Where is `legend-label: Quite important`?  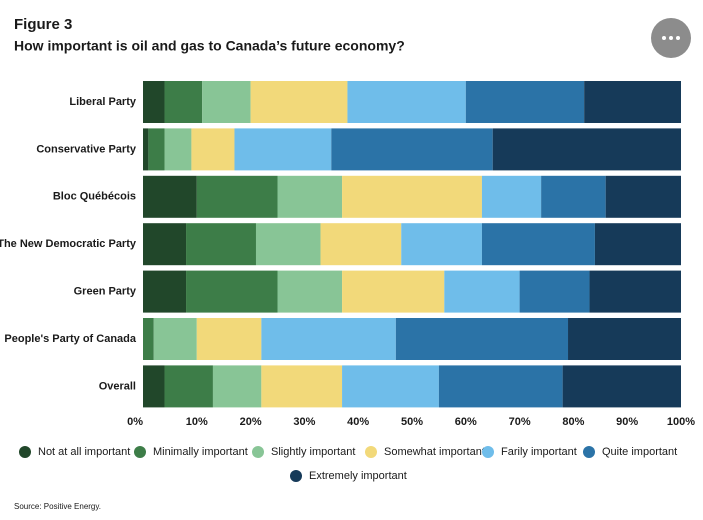 legend-label: Quite important is located at coordinates (639, 452).